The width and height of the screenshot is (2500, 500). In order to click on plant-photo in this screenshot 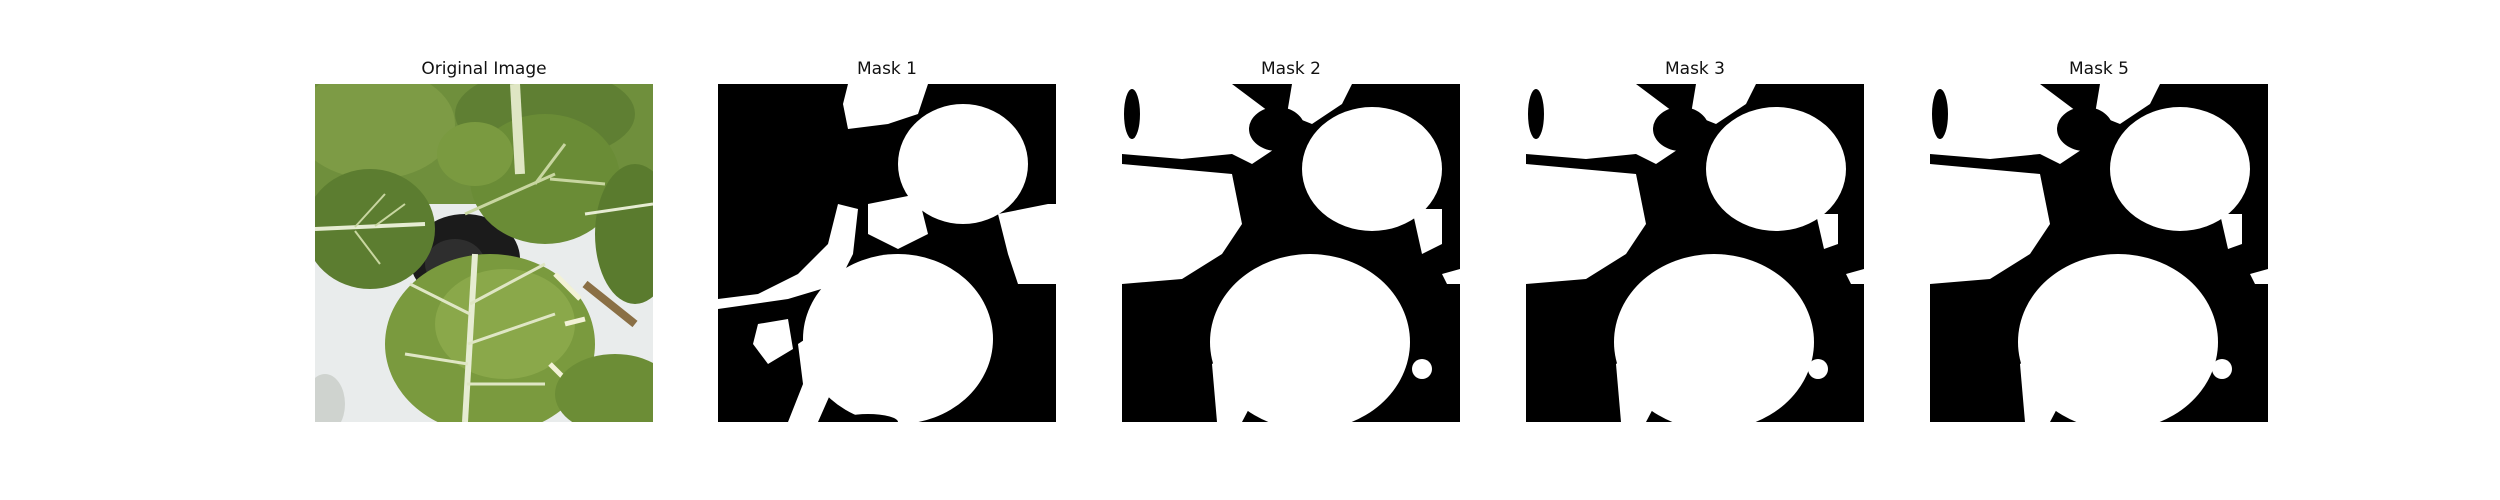, I will do `click(484, 253)`.